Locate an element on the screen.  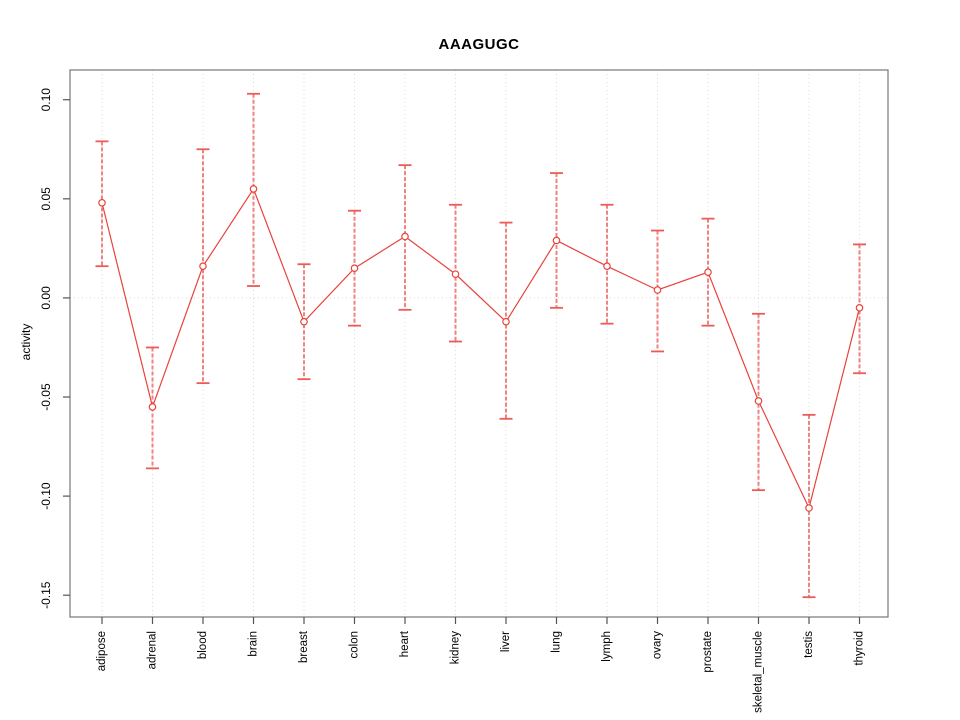
x-tick-label: colon is located at coordinates (355, 645).